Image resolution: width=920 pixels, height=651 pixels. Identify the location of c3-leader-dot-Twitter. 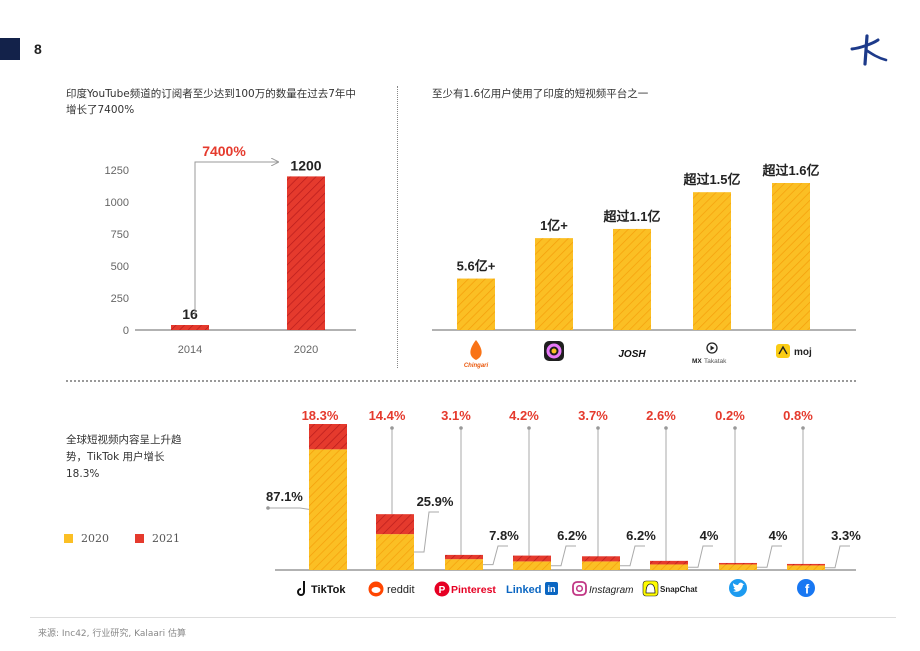
(735, 428).